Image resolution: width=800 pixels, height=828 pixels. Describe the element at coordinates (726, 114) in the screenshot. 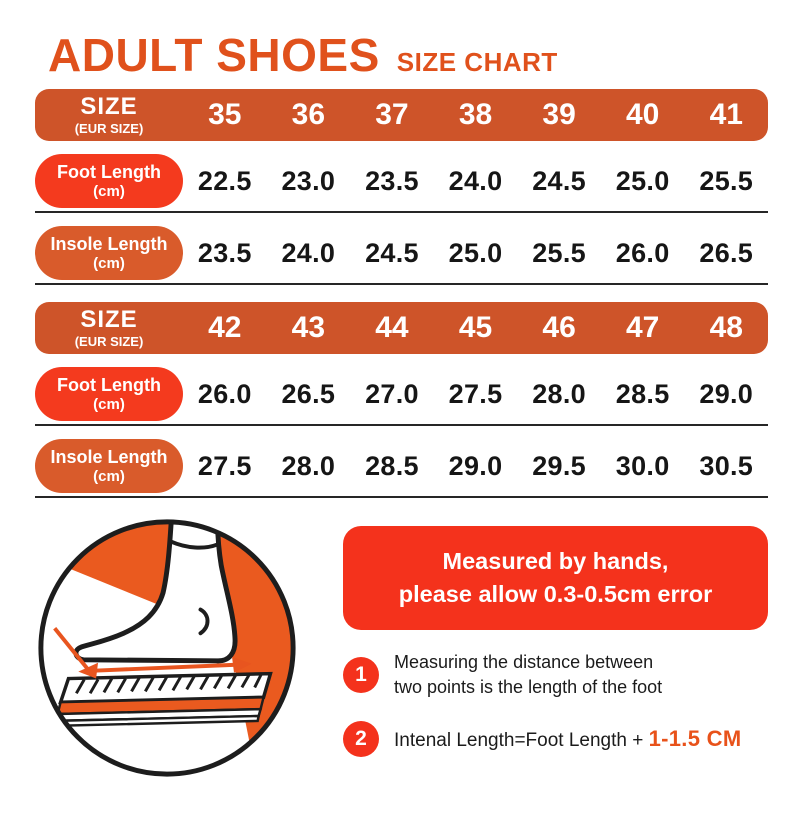

I see `size-col-header: 41` at that location.